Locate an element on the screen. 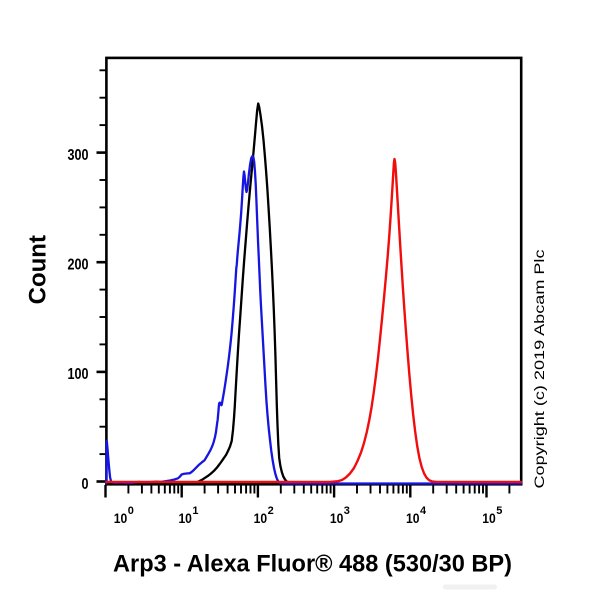  svg-text: 300 is located at coordinates (78, 155).